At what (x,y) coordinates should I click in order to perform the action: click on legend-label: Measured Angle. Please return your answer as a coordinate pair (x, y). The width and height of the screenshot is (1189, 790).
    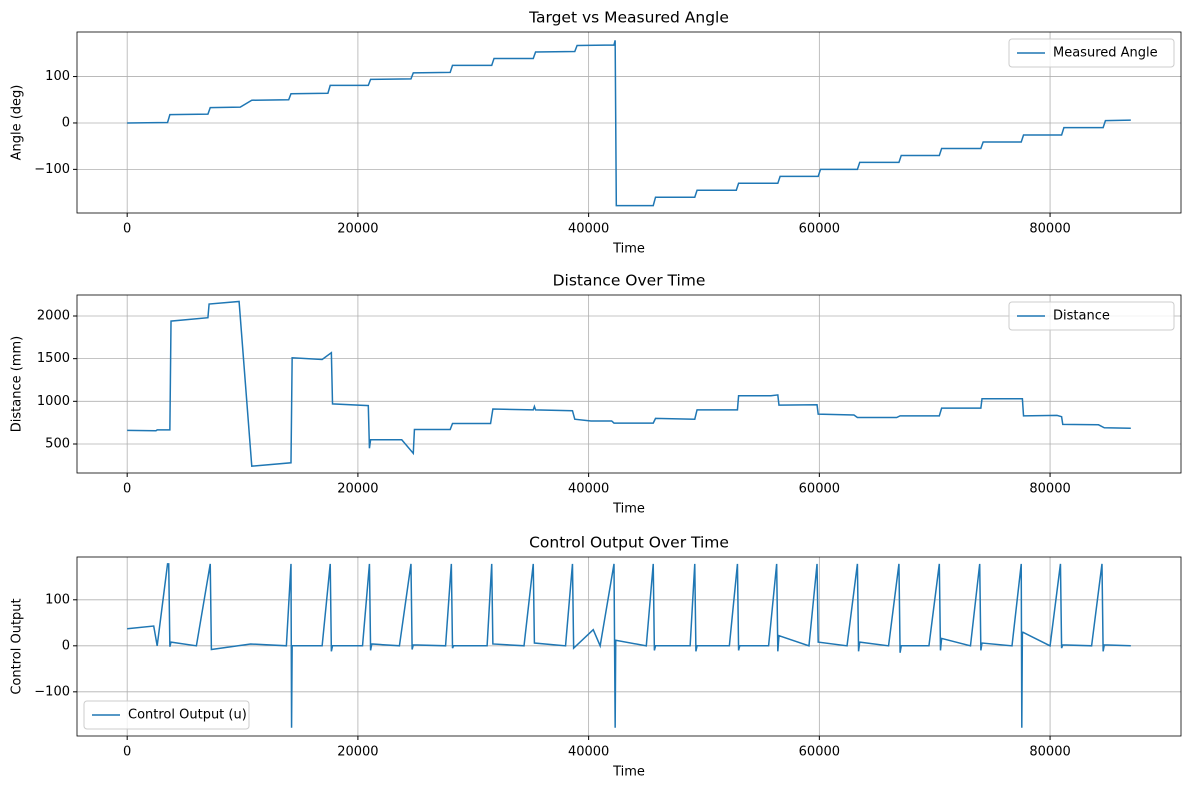
    Looking at the image, I should click on (1105, 53).